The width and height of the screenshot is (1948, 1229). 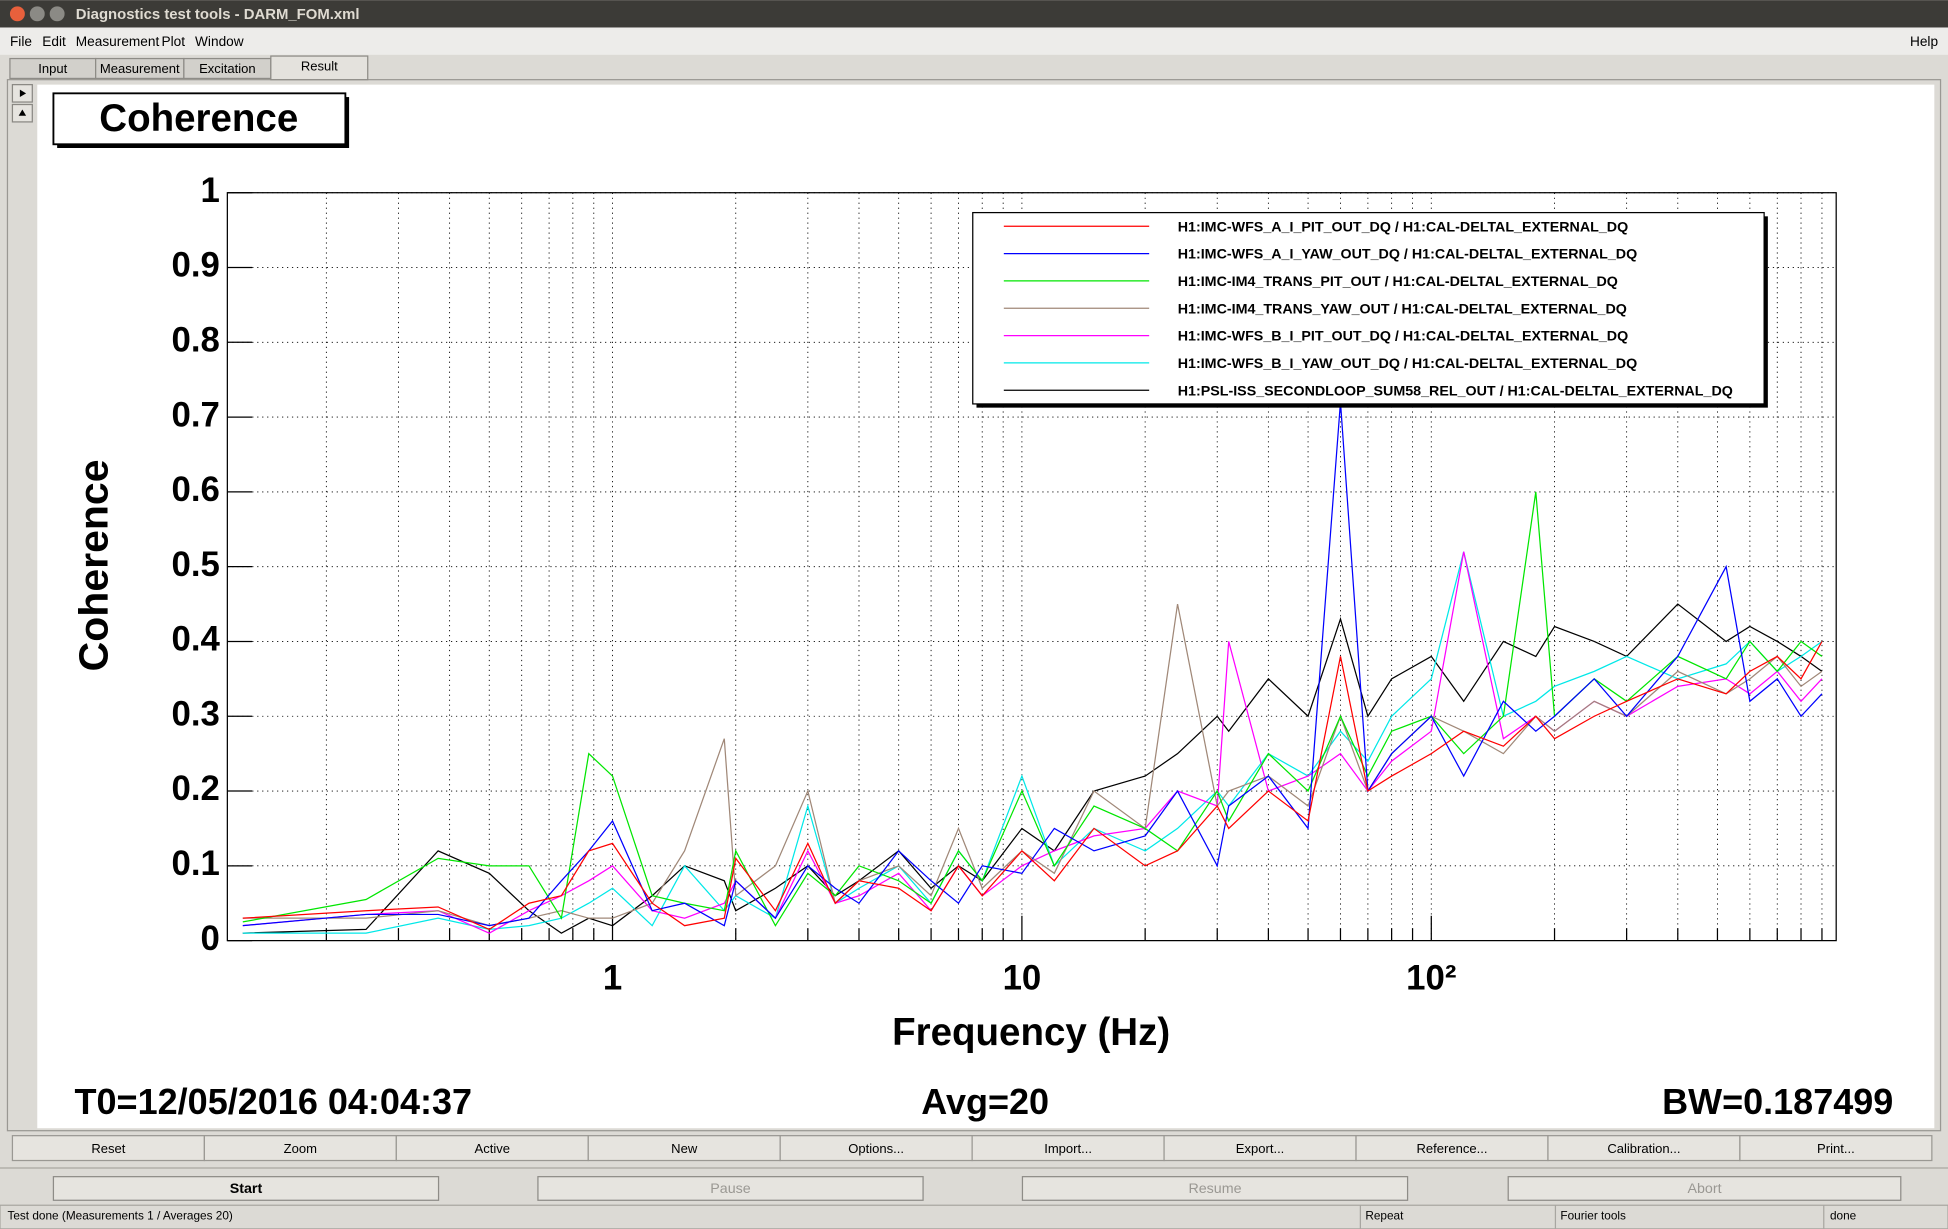 What do you see at coordinates (974, 41) in the screenshot?
I see `menu-bar` at bounding box center [974, 41].